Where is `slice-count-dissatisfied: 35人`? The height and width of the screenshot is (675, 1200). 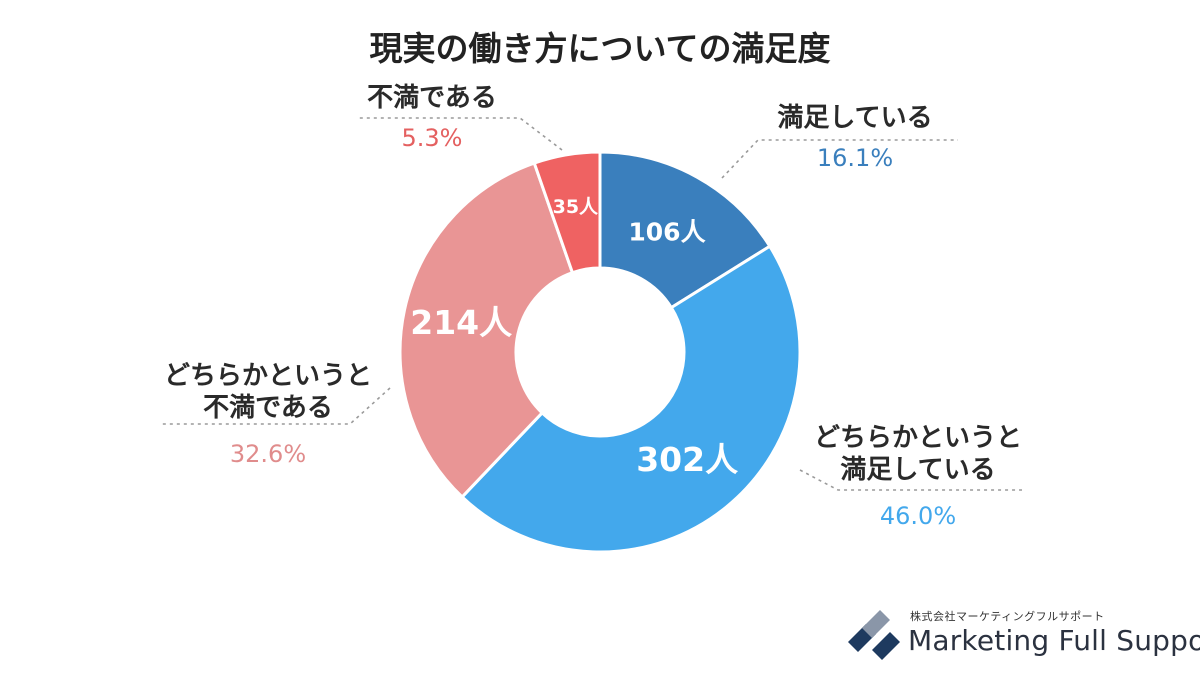
slice-count-dissatisfied: 35人 is located at coordinates (576, 207).